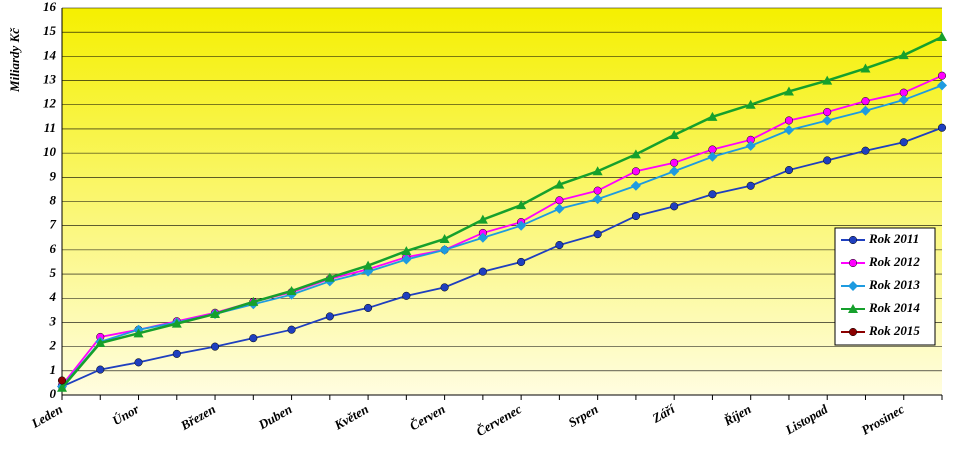 This screenshot has width=961, height=456. I want to click on x-tick-label: Leden, so click(46, 416).